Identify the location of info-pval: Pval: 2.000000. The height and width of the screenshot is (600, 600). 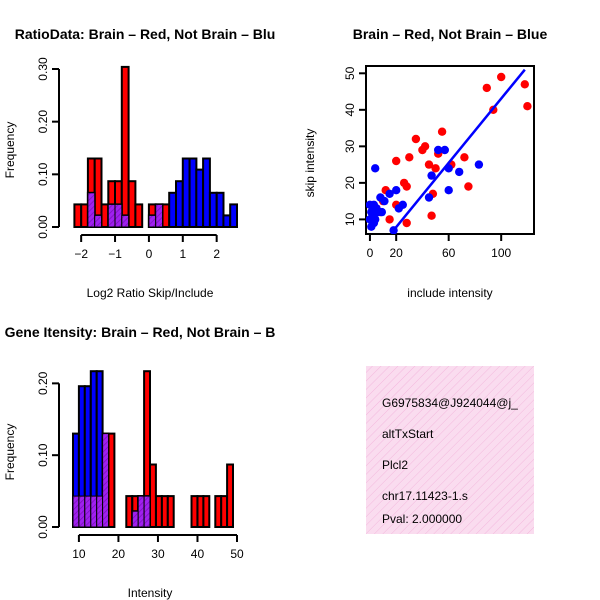
(422, 519).